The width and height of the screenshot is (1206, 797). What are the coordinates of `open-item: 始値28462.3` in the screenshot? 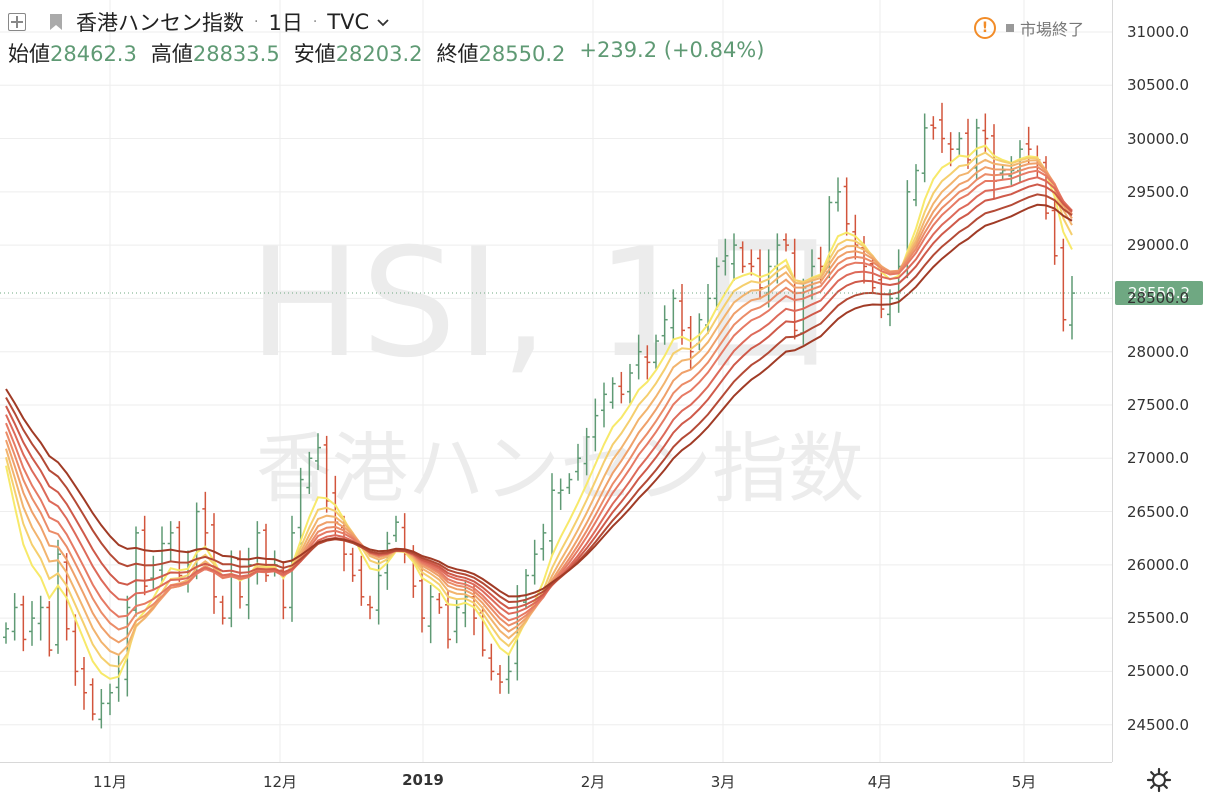 It's located at (72, 53).